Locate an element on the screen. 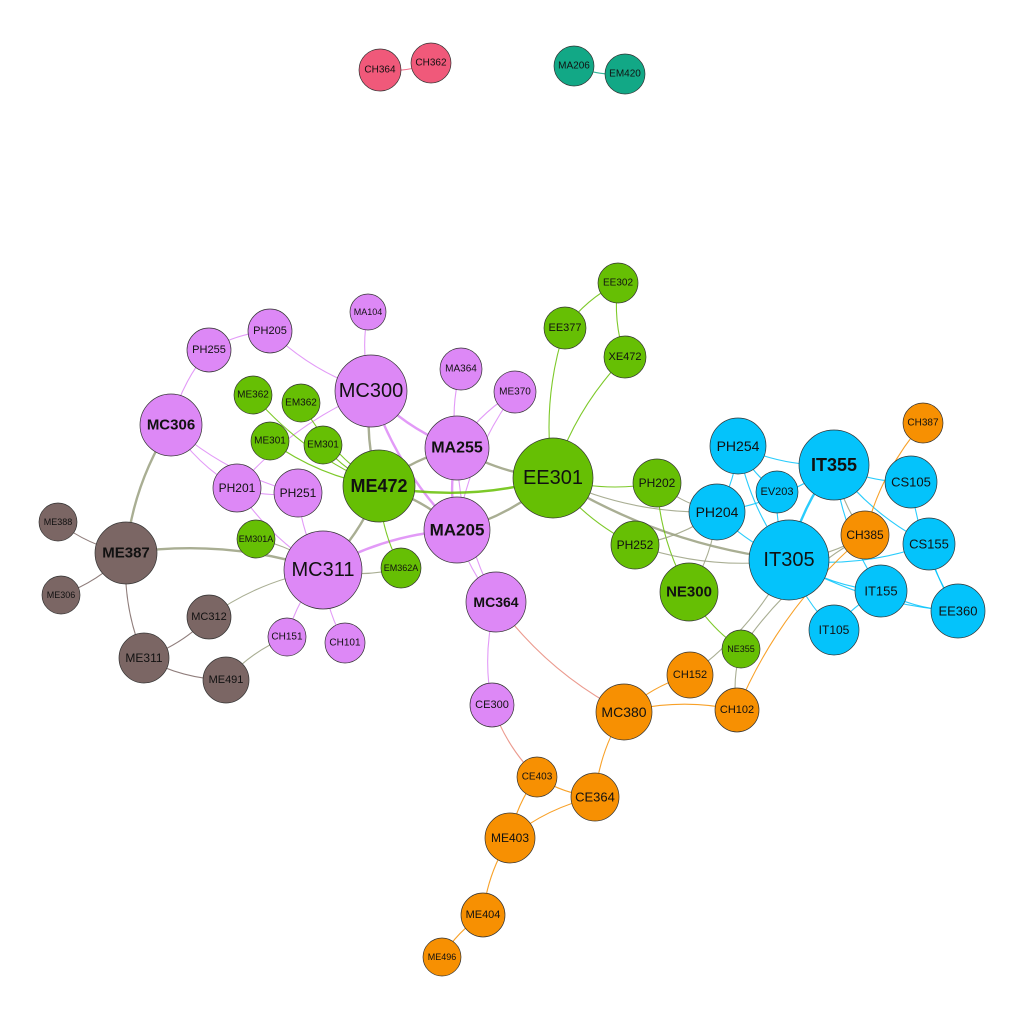 The image size is (1024, 1024). node-cs155: CS155 is located at coordinates (929, 544).